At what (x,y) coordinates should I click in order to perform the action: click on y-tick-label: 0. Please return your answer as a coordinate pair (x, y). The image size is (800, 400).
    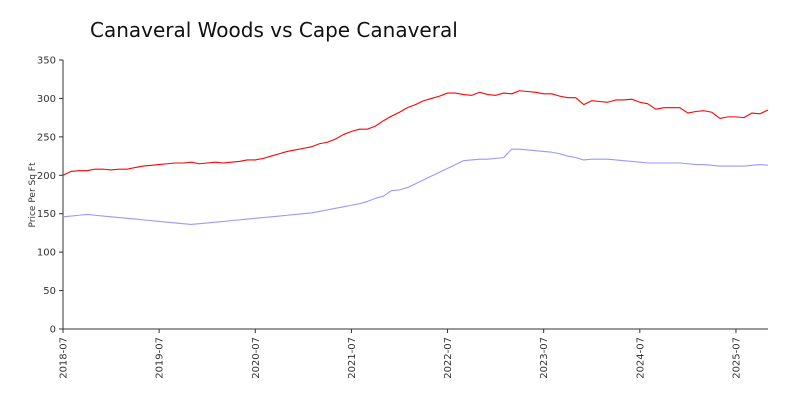
    Looking at the image, I should click on (53, 330).